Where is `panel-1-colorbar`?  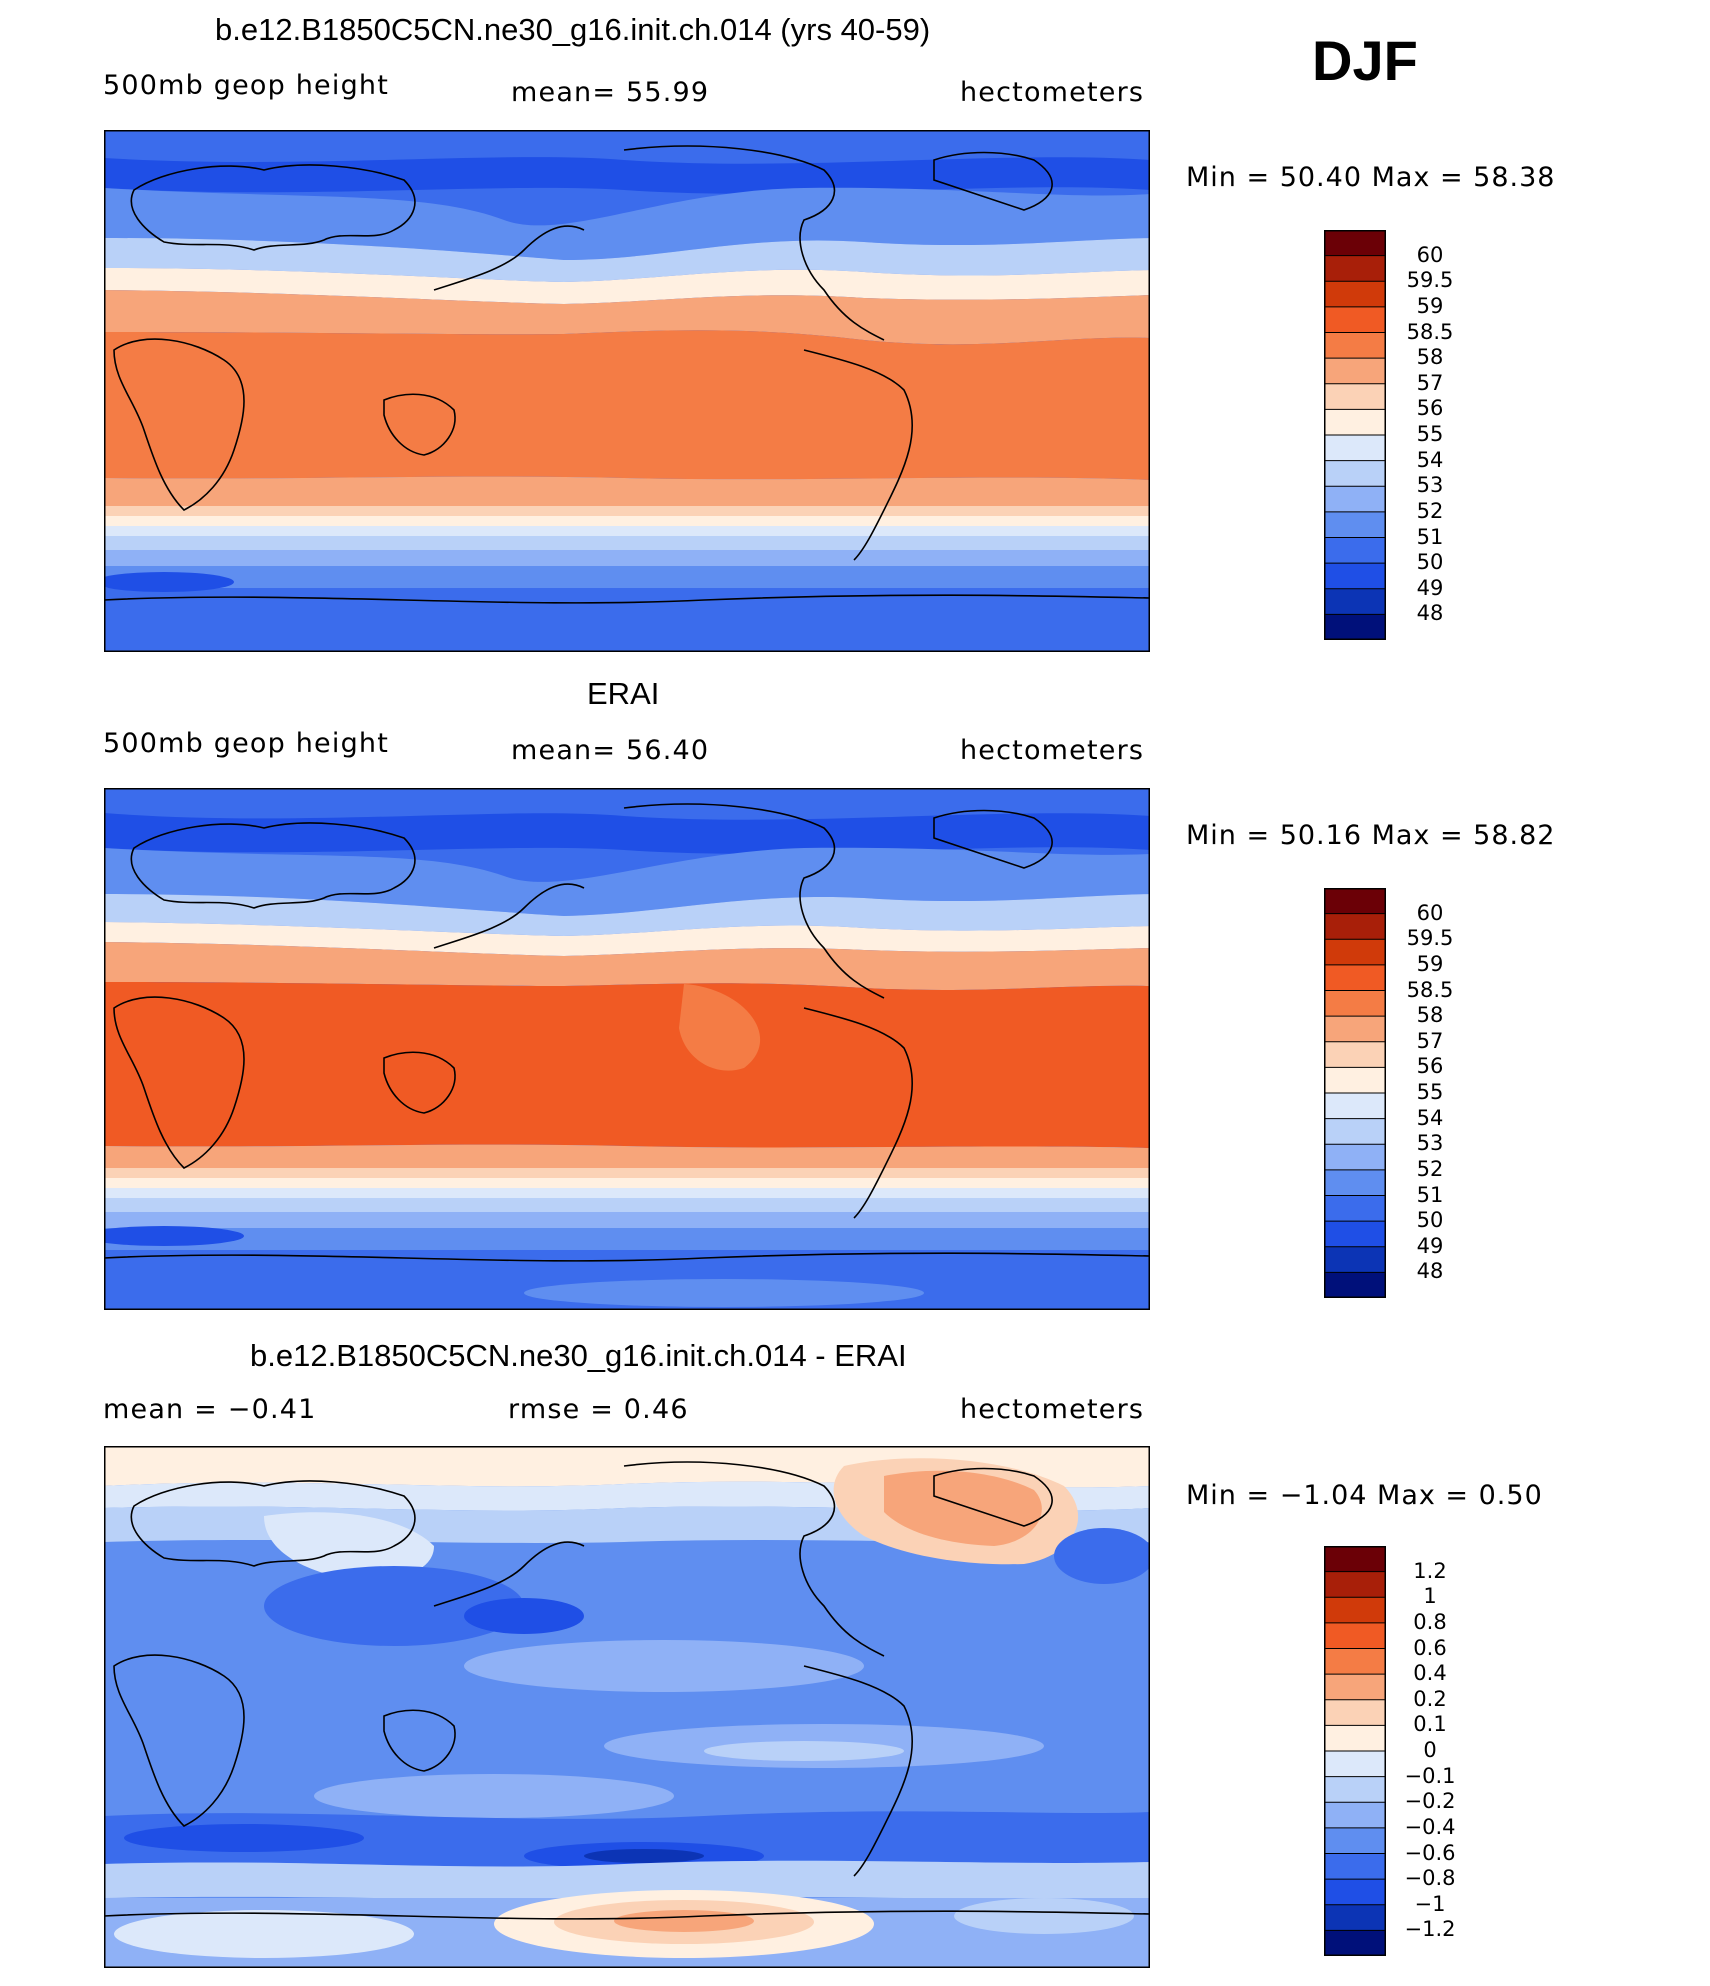
panel-1-colorbar is located at coordinates (1355, 435).